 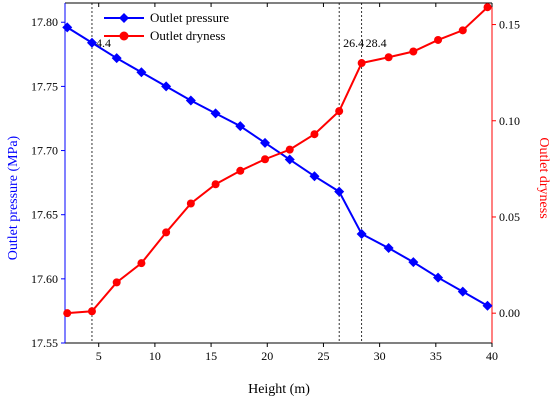 I want to click on right-tick-label: 0.00, so click(x=509, y=313).